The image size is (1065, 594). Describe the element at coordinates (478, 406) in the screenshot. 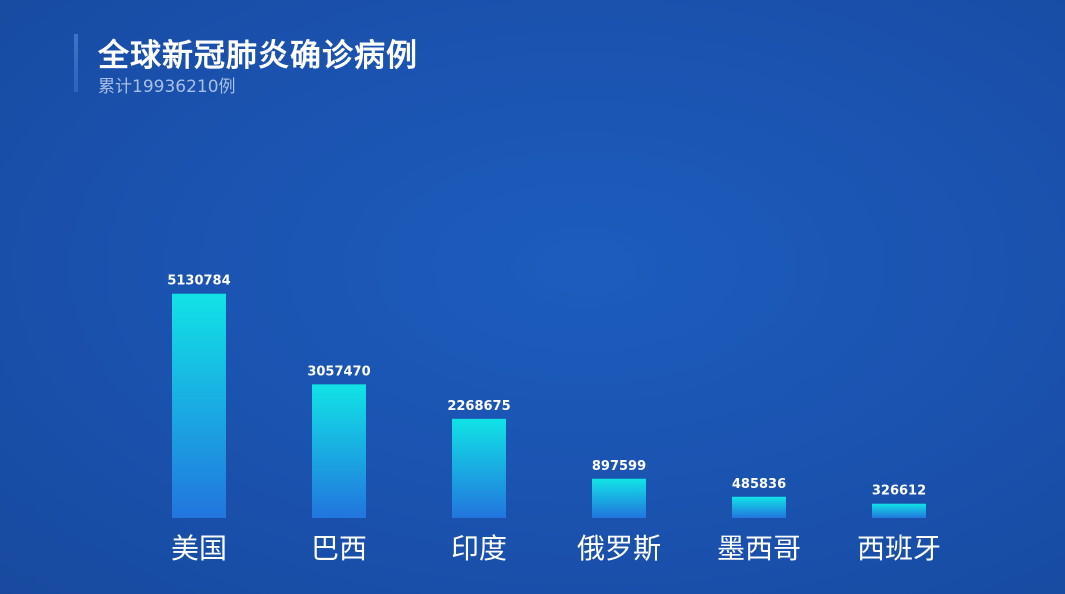

I see `value-label: 2268675` at that location.